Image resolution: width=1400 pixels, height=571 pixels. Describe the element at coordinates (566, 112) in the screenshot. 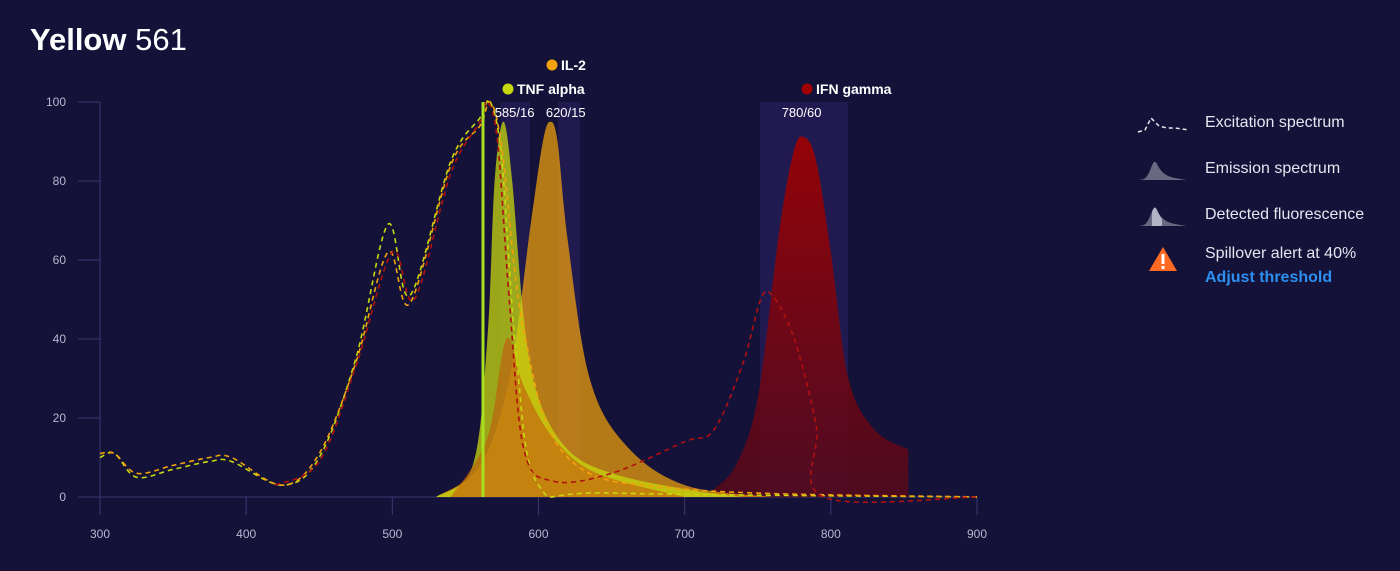

I see `filter-label: 620/15` at that location.